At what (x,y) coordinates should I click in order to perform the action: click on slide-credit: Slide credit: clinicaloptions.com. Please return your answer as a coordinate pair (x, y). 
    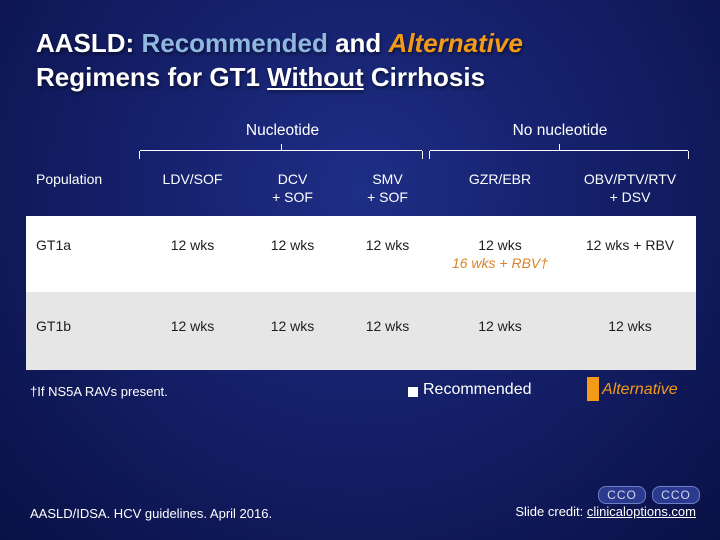
    Looking at the image, I should click on (605, 511).